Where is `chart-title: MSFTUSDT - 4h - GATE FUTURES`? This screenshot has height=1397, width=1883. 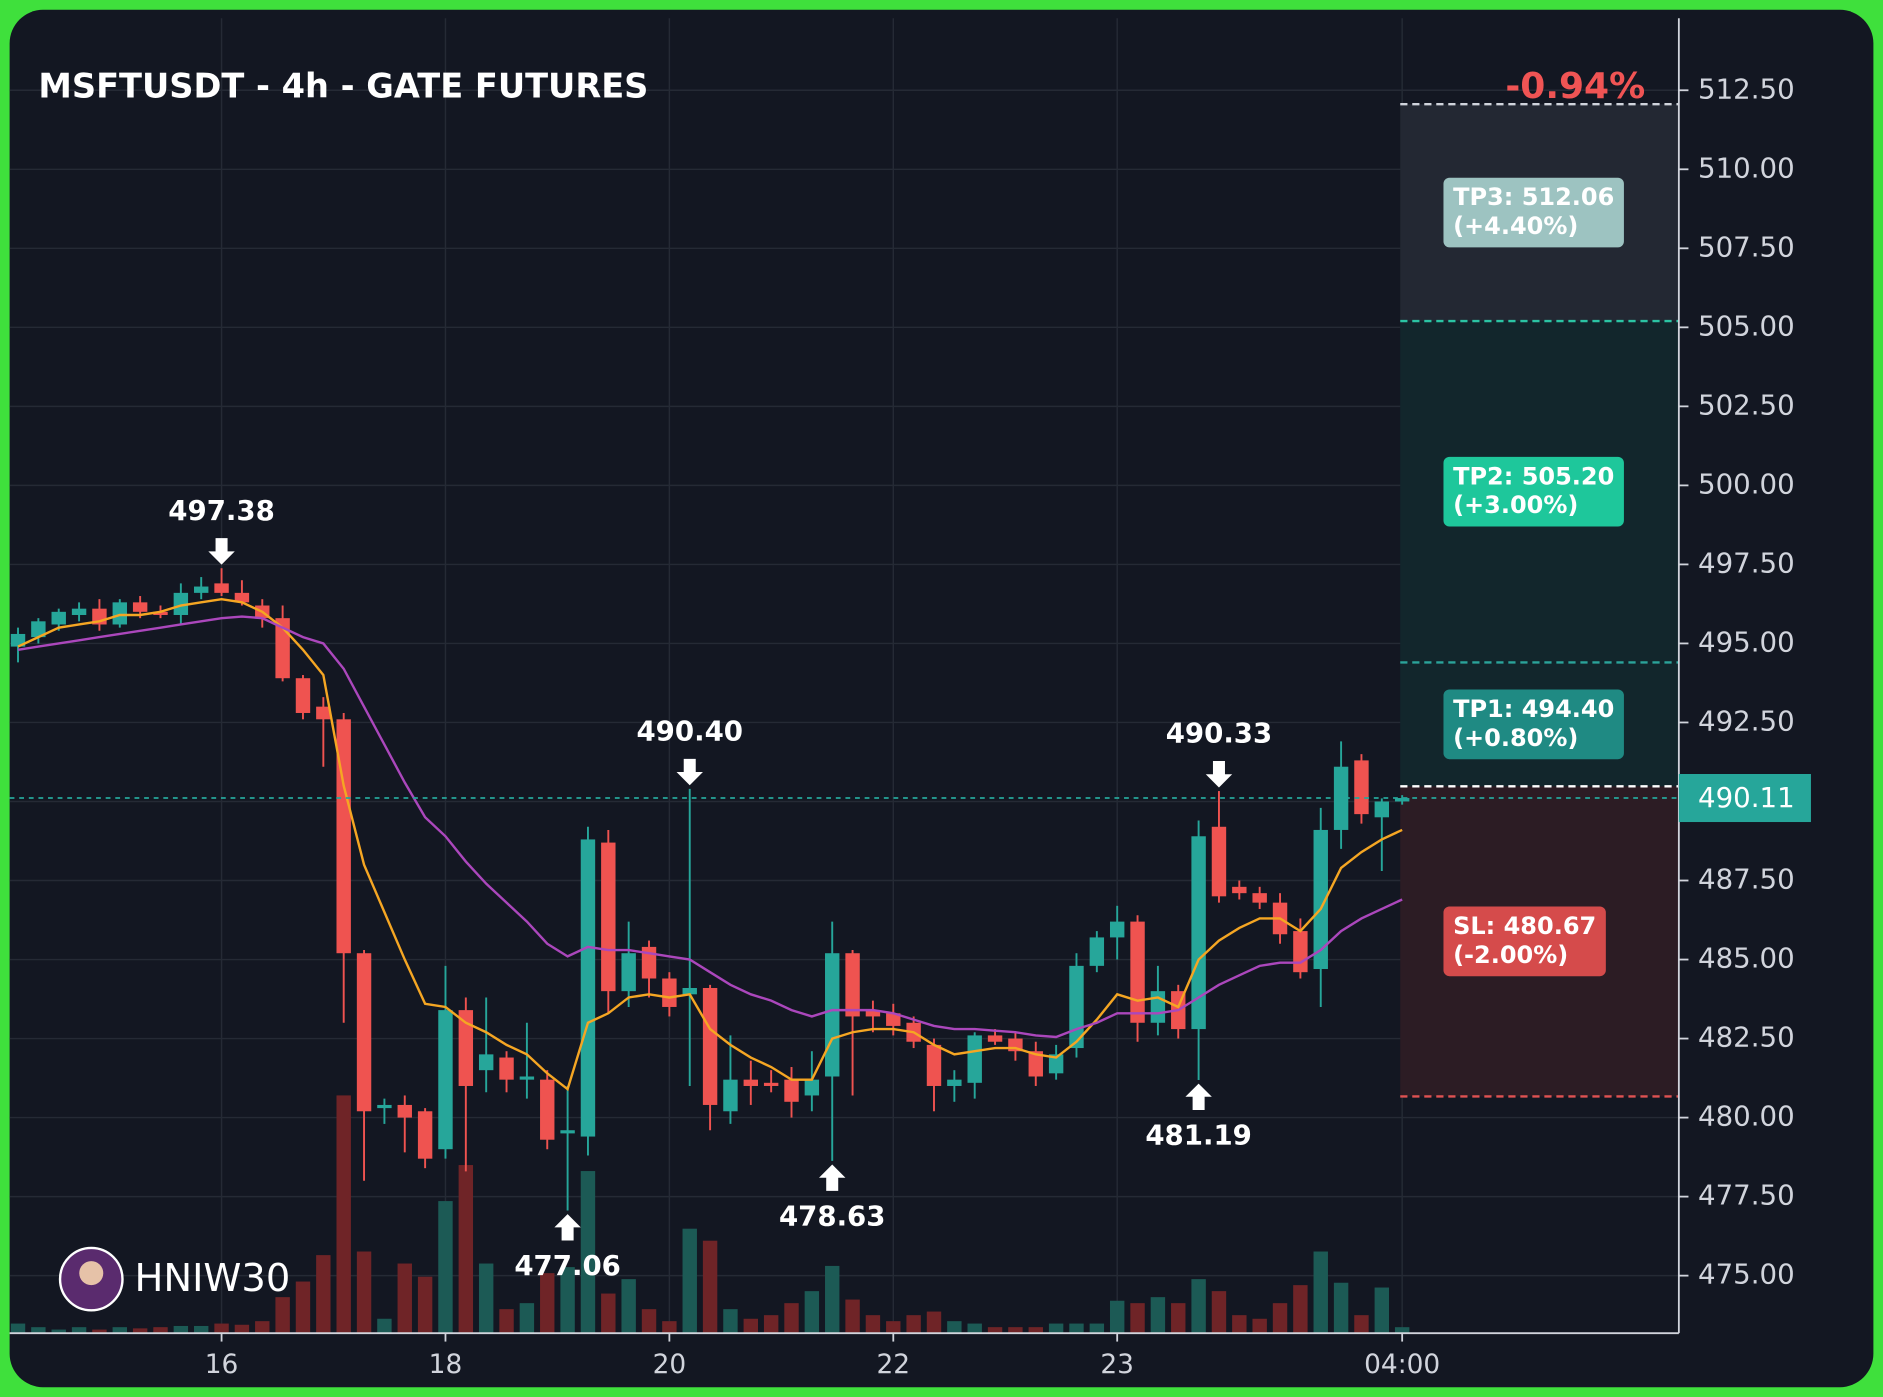 chart-title: MSFTUSDT - 4h - GATE FUTURES is located at coordinates (343, 85).